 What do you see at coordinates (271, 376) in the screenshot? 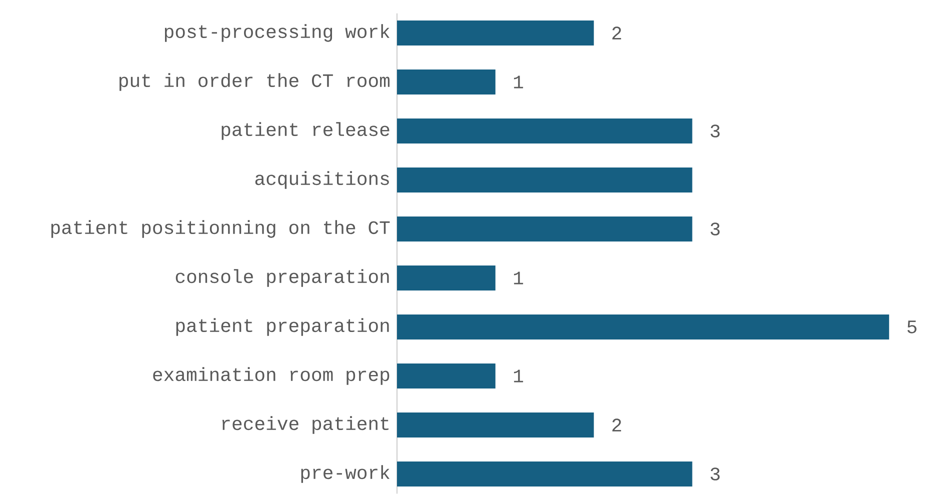
I see `y-tick-label: examination room prep` at bounding box center [271, 376].